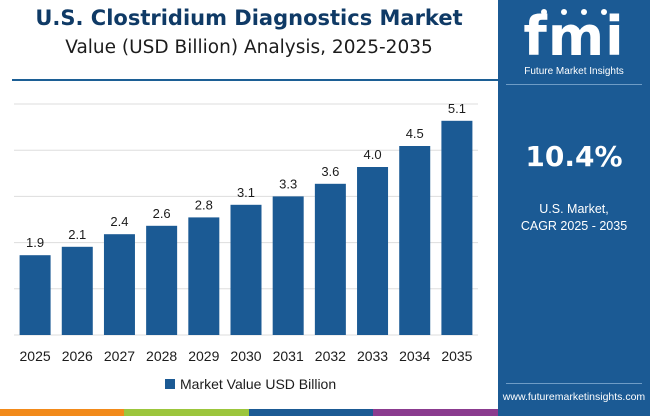 The image size is (650, 416). I want to click on x-tick-label-2035: 2035, so click(456, 356).